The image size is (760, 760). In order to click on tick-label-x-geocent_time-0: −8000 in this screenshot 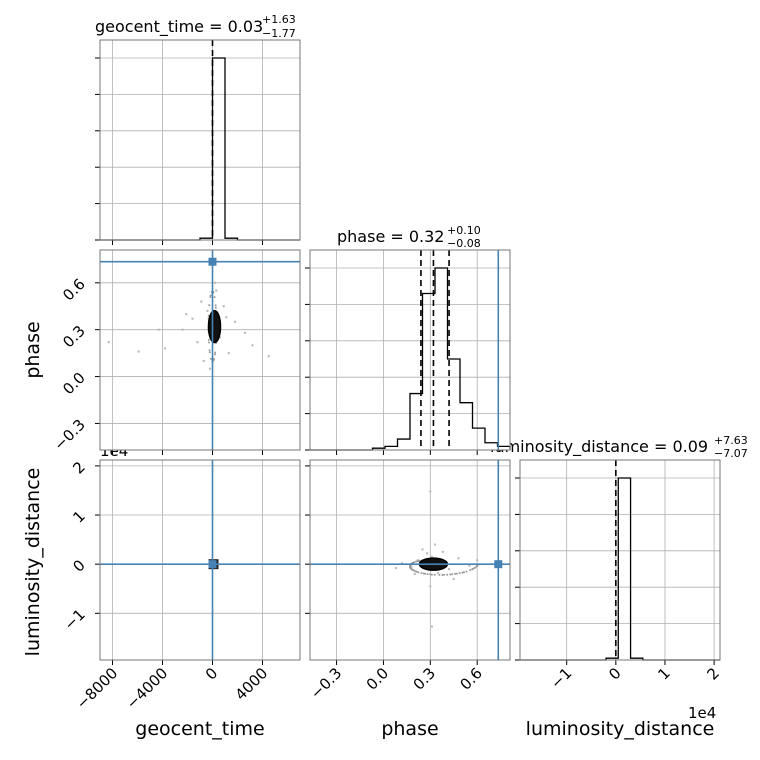, I will do `click(97, 688)`.